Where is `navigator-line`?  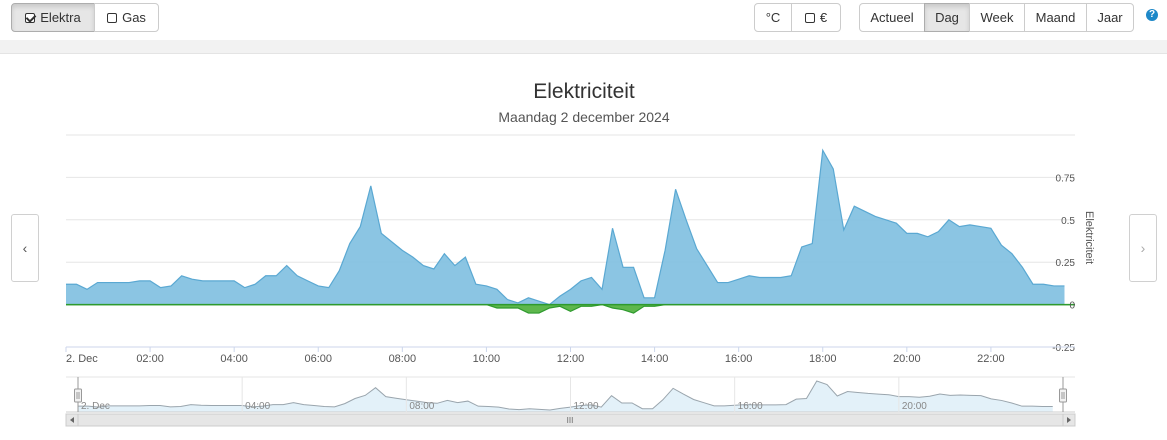 navigator-line is located at coordinates (565, 395).